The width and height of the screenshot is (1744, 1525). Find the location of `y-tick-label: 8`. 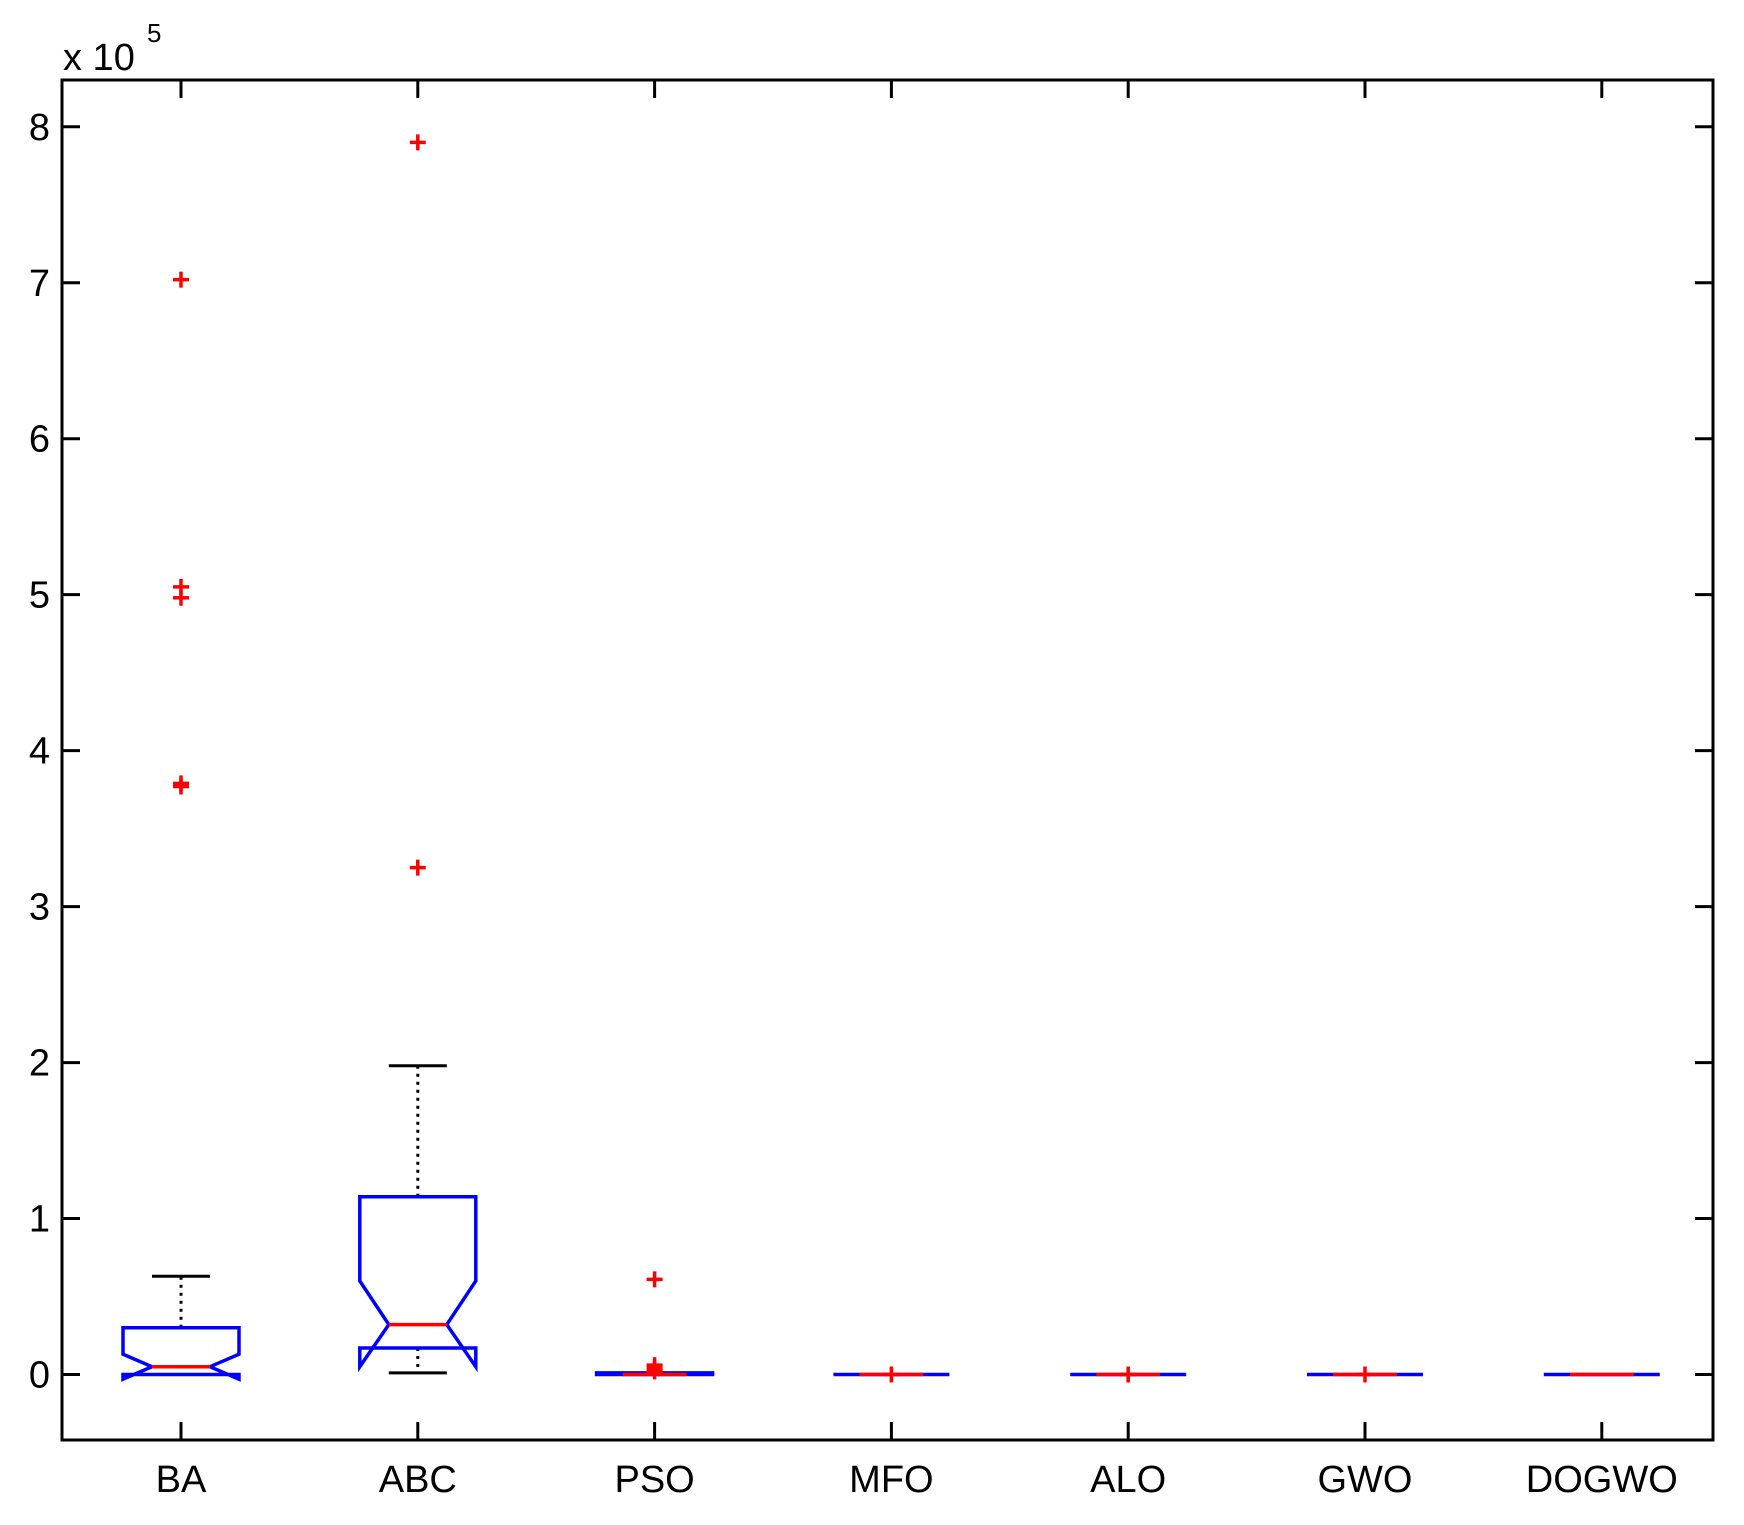

y-tick-label: 8 is located at coordinates (39, 128).